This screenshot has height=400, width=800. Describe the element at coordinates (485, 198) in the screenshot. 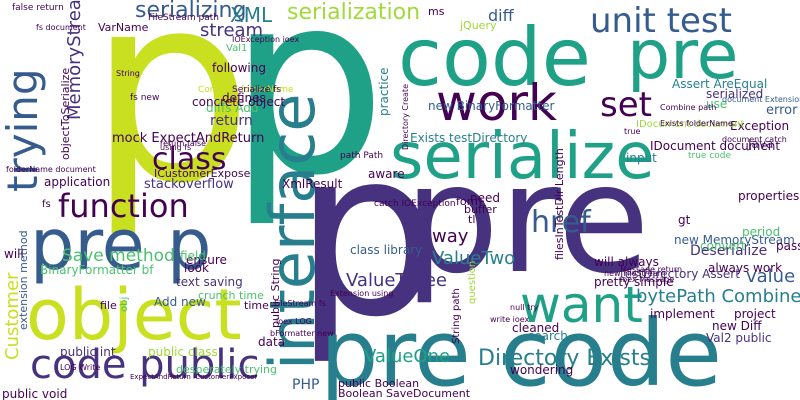

I see `word: need` at that location.